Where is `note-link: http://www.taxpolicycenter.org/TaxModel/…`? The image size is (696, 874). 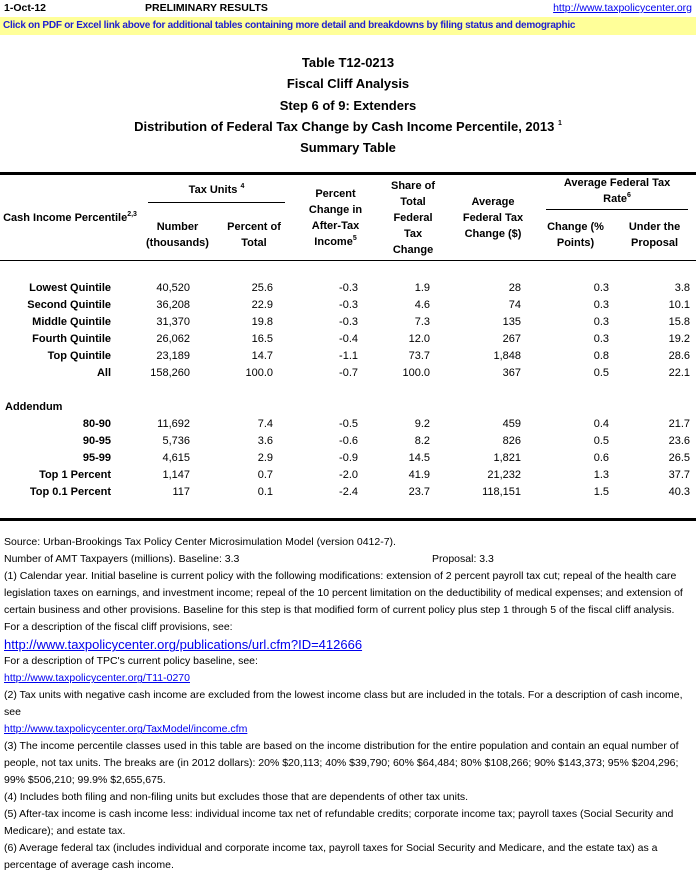 note-link: http://www.taxpolicycenter.org/TaxModel/… is located at coordinates (126, 729).